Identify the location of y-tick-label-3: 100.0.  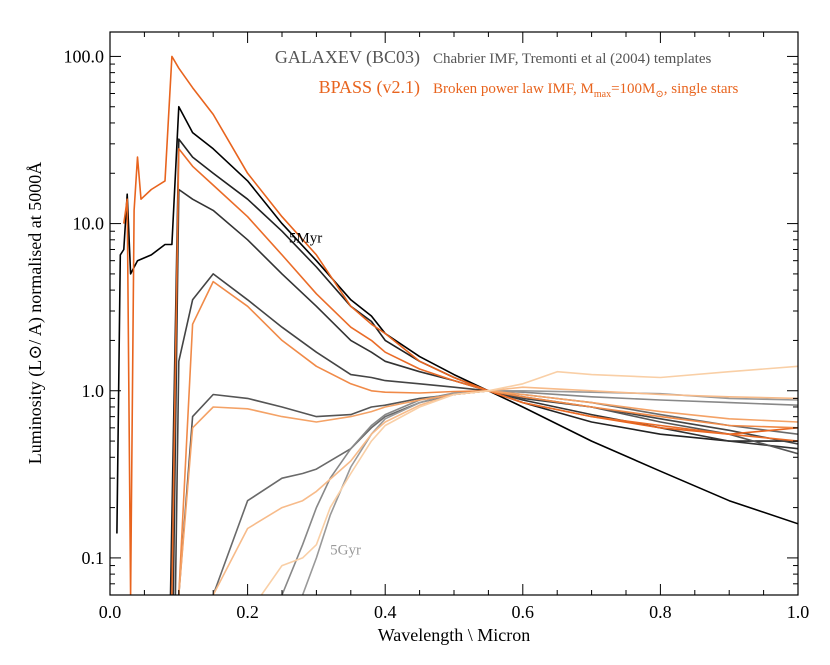
(84, 56).